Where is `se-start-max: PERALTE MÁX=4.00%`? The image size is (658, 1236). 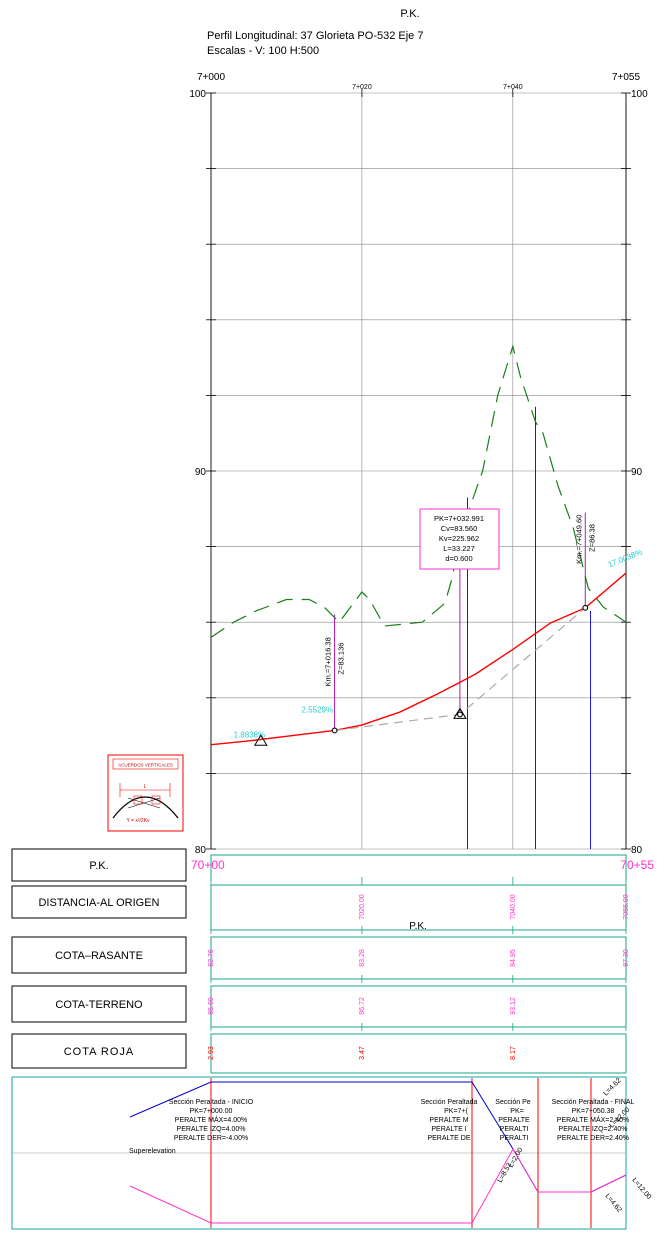
se-start-max: PERALTE MÁX=4.00% is located at coordinates (211, 1119).